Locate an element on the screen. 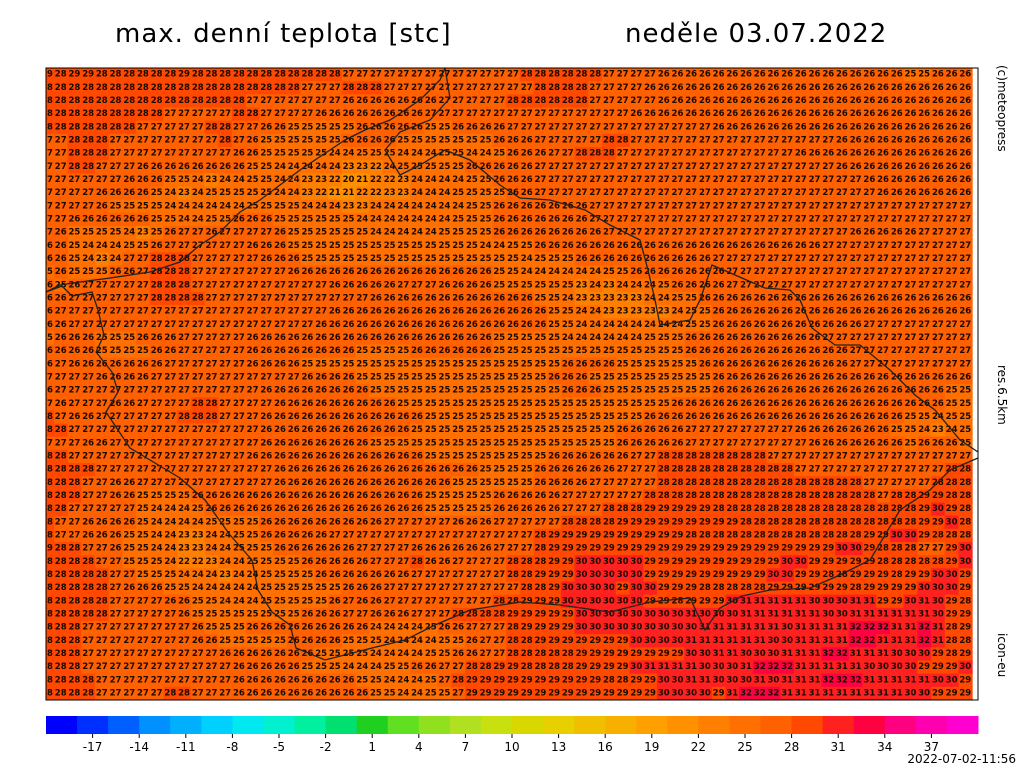  cell-value: 22 is located at coordinates (362, 193).